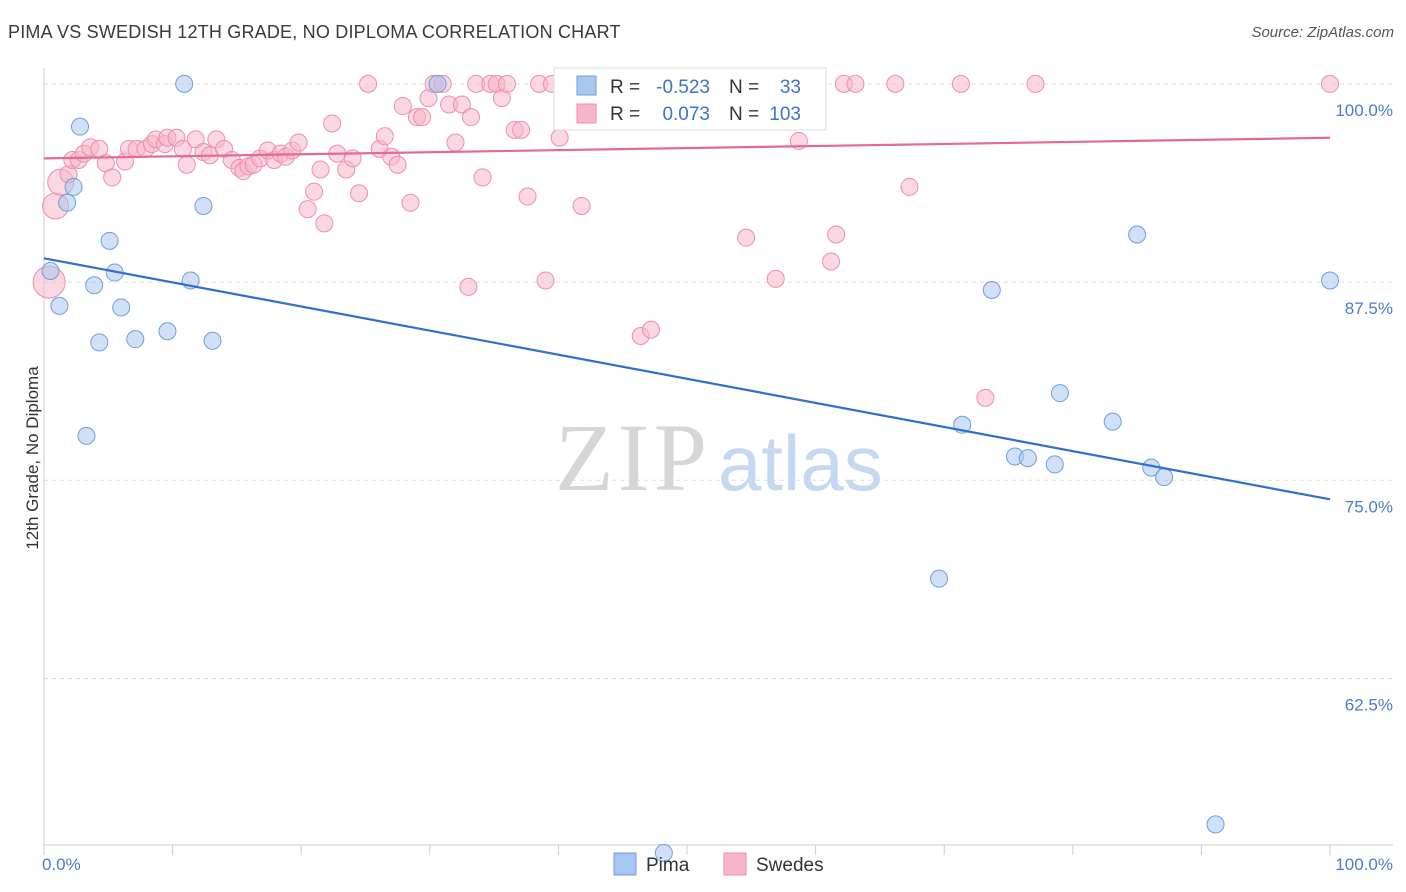 The width and height of the screenshot is (1406, 892). I want to click on y-tick-label-0: 100.0%, so click(1364, 110).